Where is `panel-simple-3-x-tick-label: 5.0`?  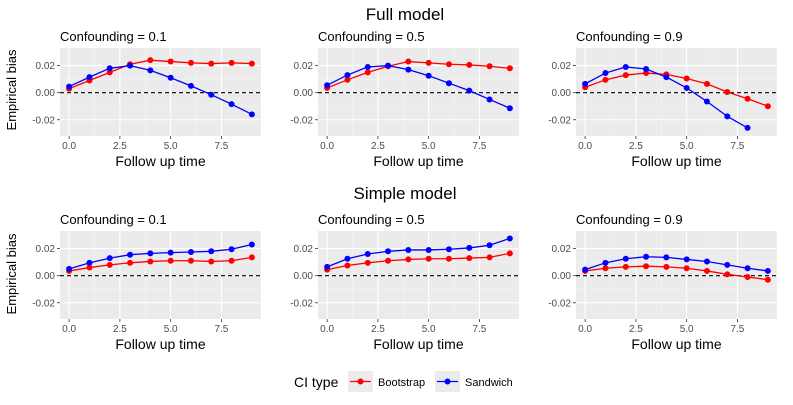
panel-simple-3-x-tick-label: 5.0 is located at coordinates (687, 329).